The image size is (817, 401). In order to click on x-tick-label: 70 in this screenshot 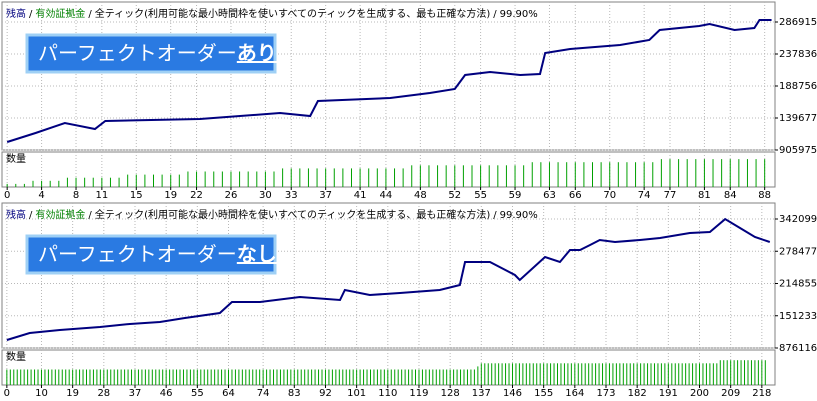, I will do `click(609, 195)`.